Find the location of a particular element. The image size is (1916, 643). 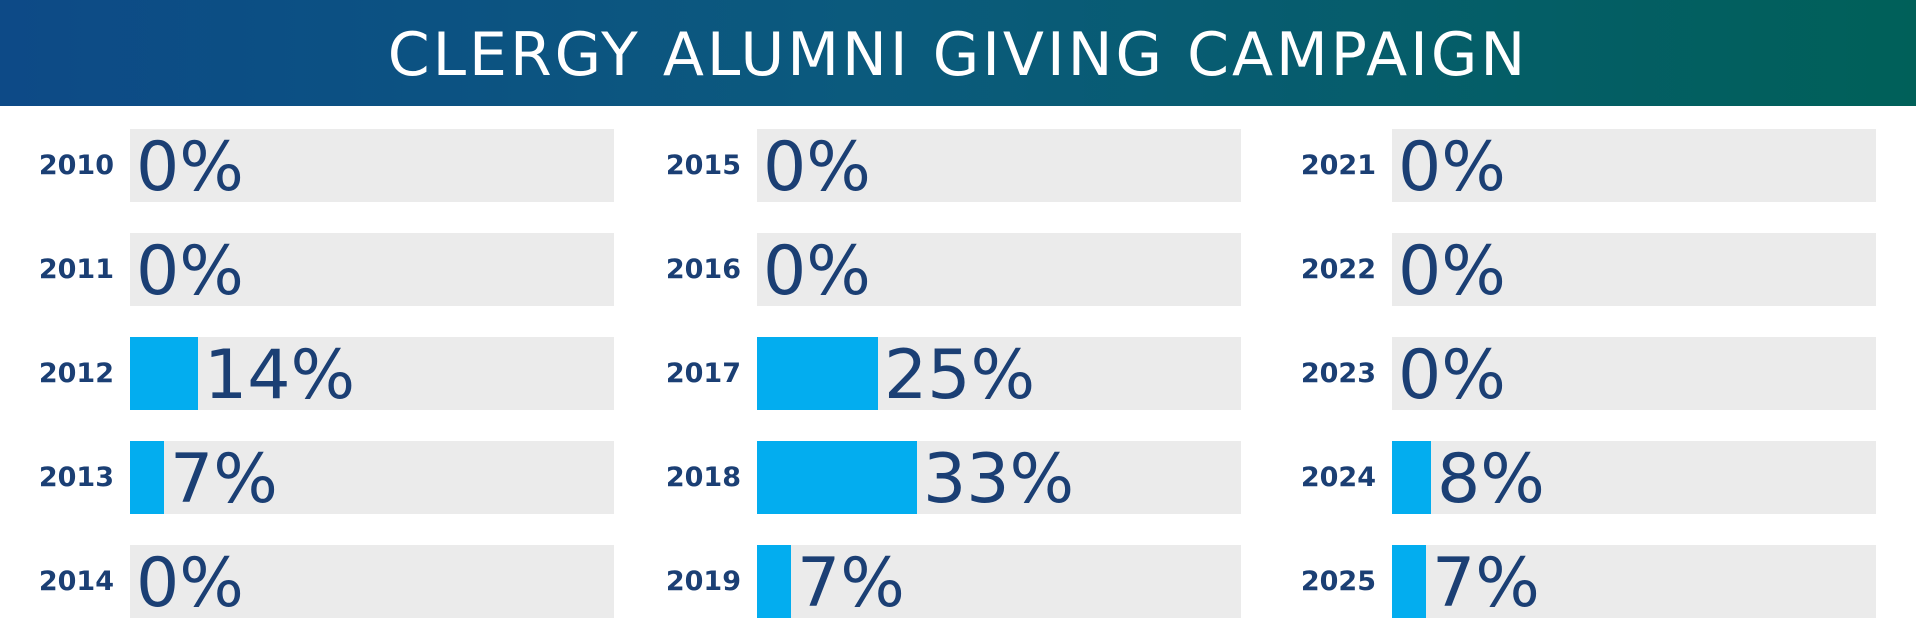

bar-row: 2019 7% is located at coordinates (934, 583).